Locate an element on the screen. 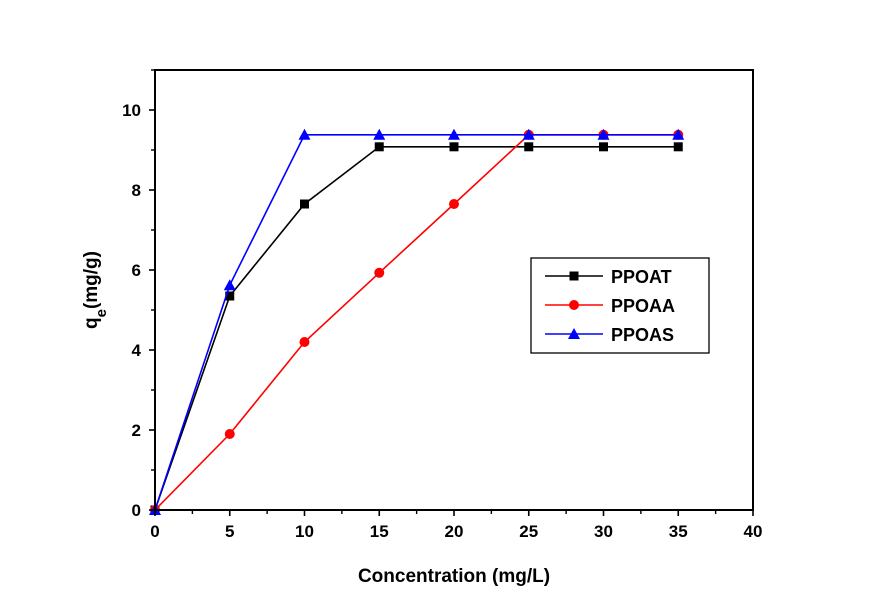 The image size is (875, 612). x-tick-label: 10 is located at coordinates (304, 531).